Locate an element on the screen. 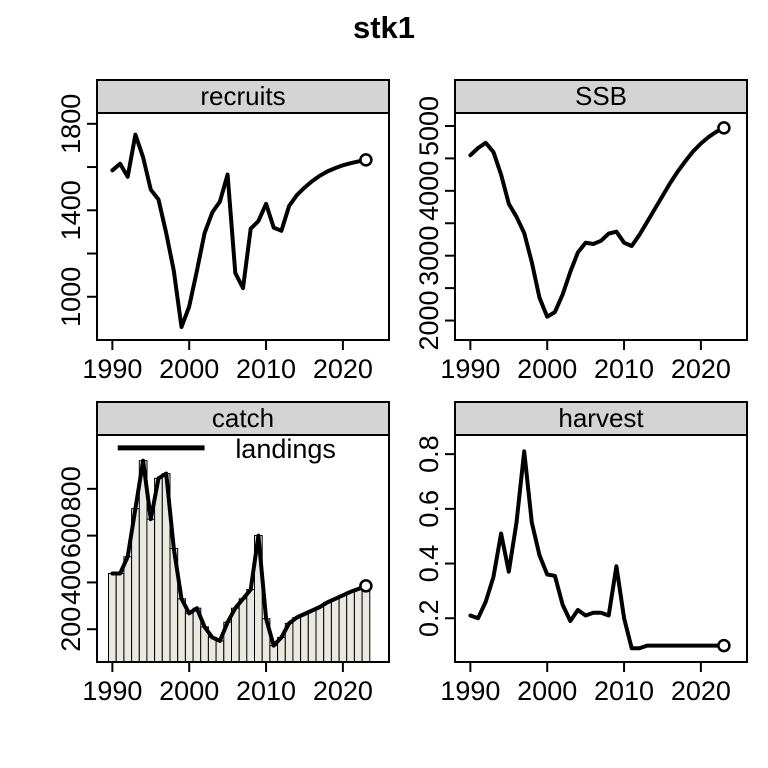 The width and height of the screenshot is (768, 768). y-tick-label: 4000 is located at coordinates (429, 191).